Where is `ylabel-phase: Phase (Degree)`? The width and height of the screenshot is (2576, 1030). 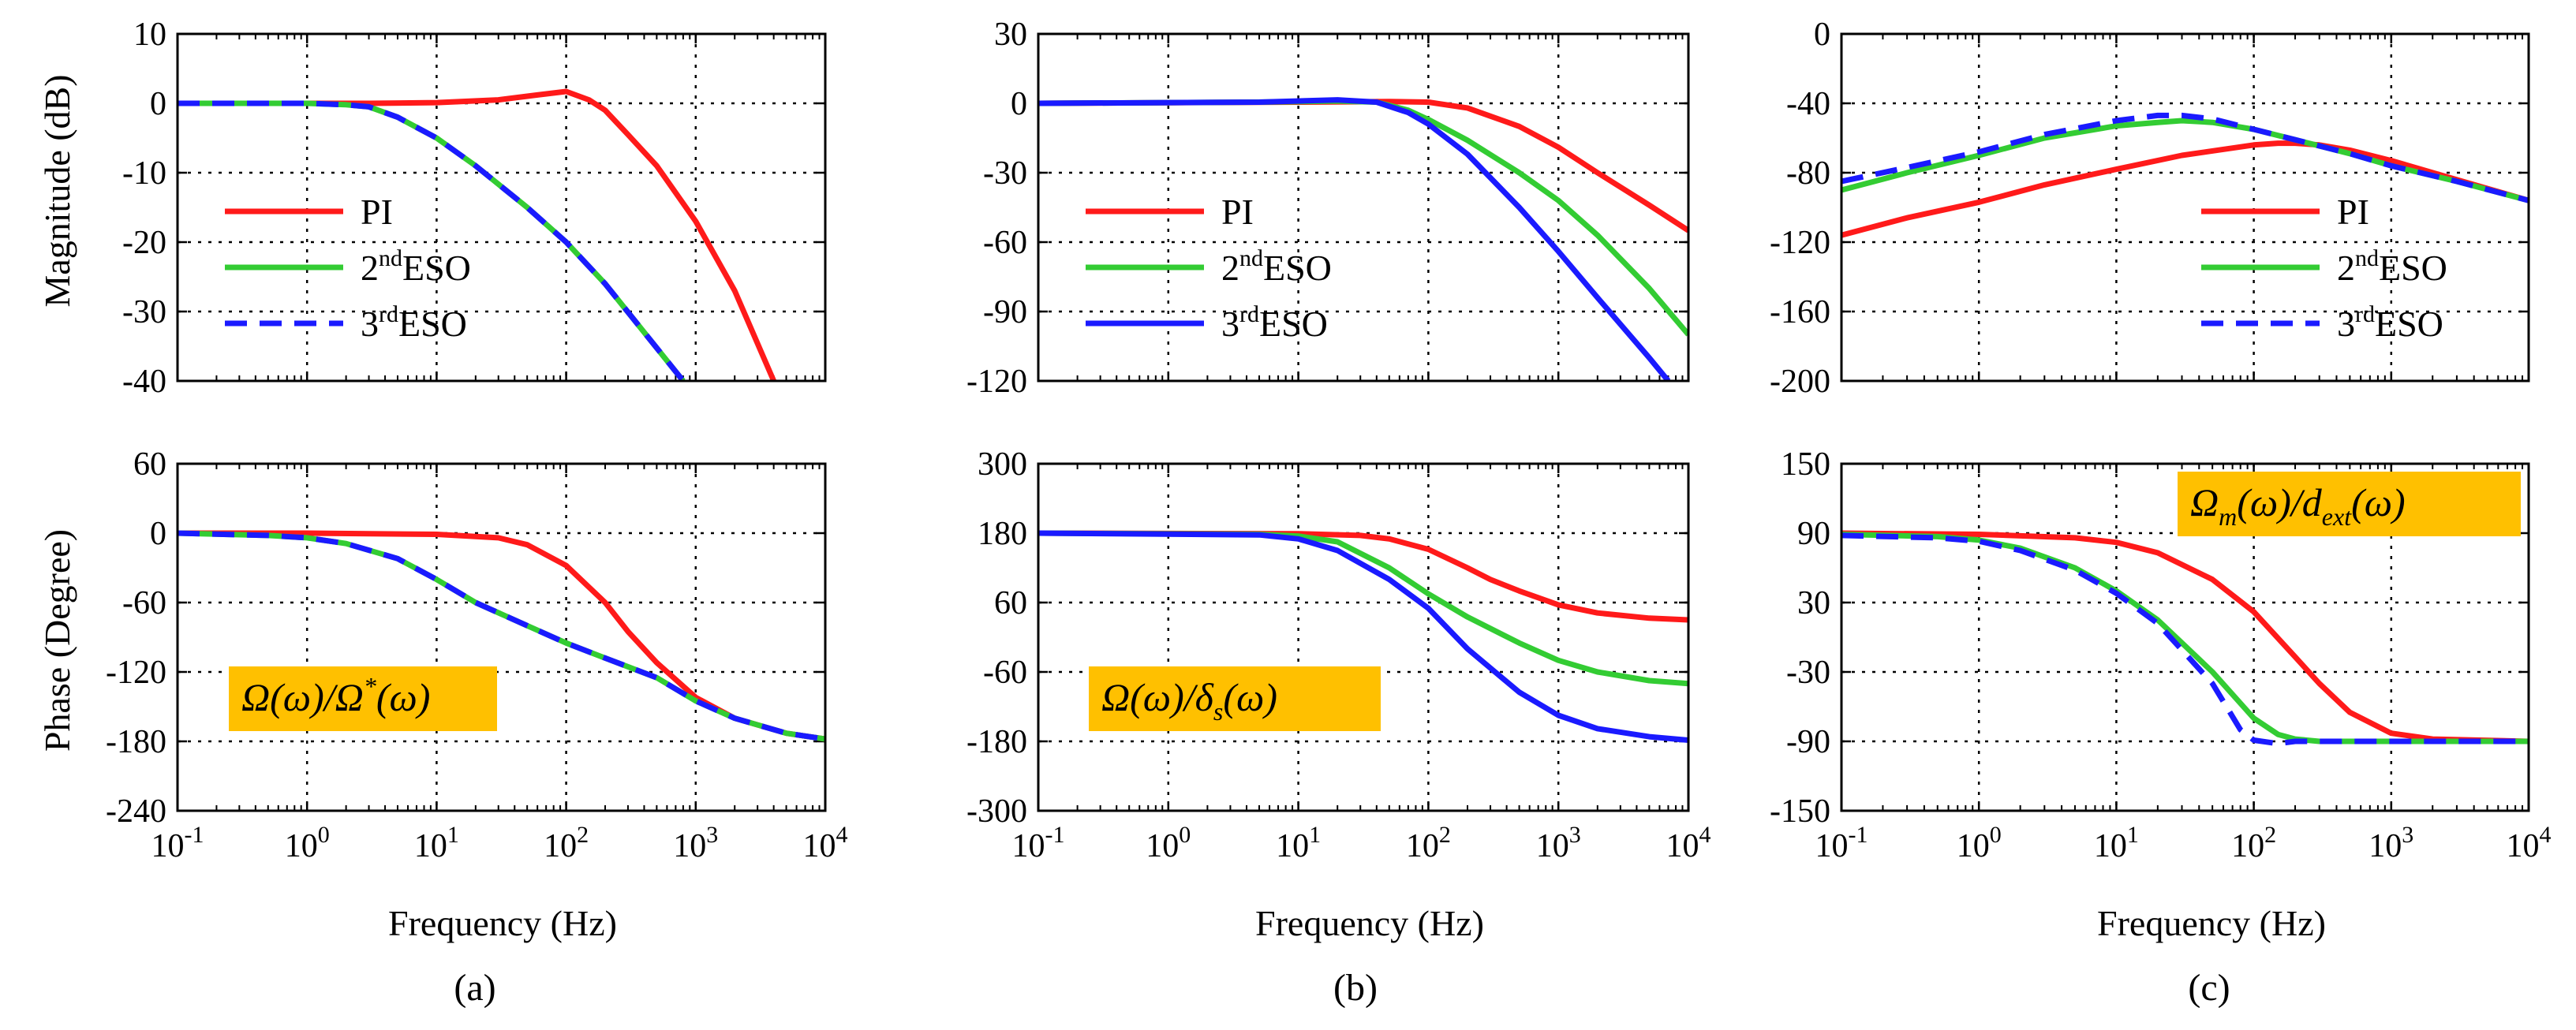
ylabel-phase: Phase (Degree) is located at coordinates (57, 640).